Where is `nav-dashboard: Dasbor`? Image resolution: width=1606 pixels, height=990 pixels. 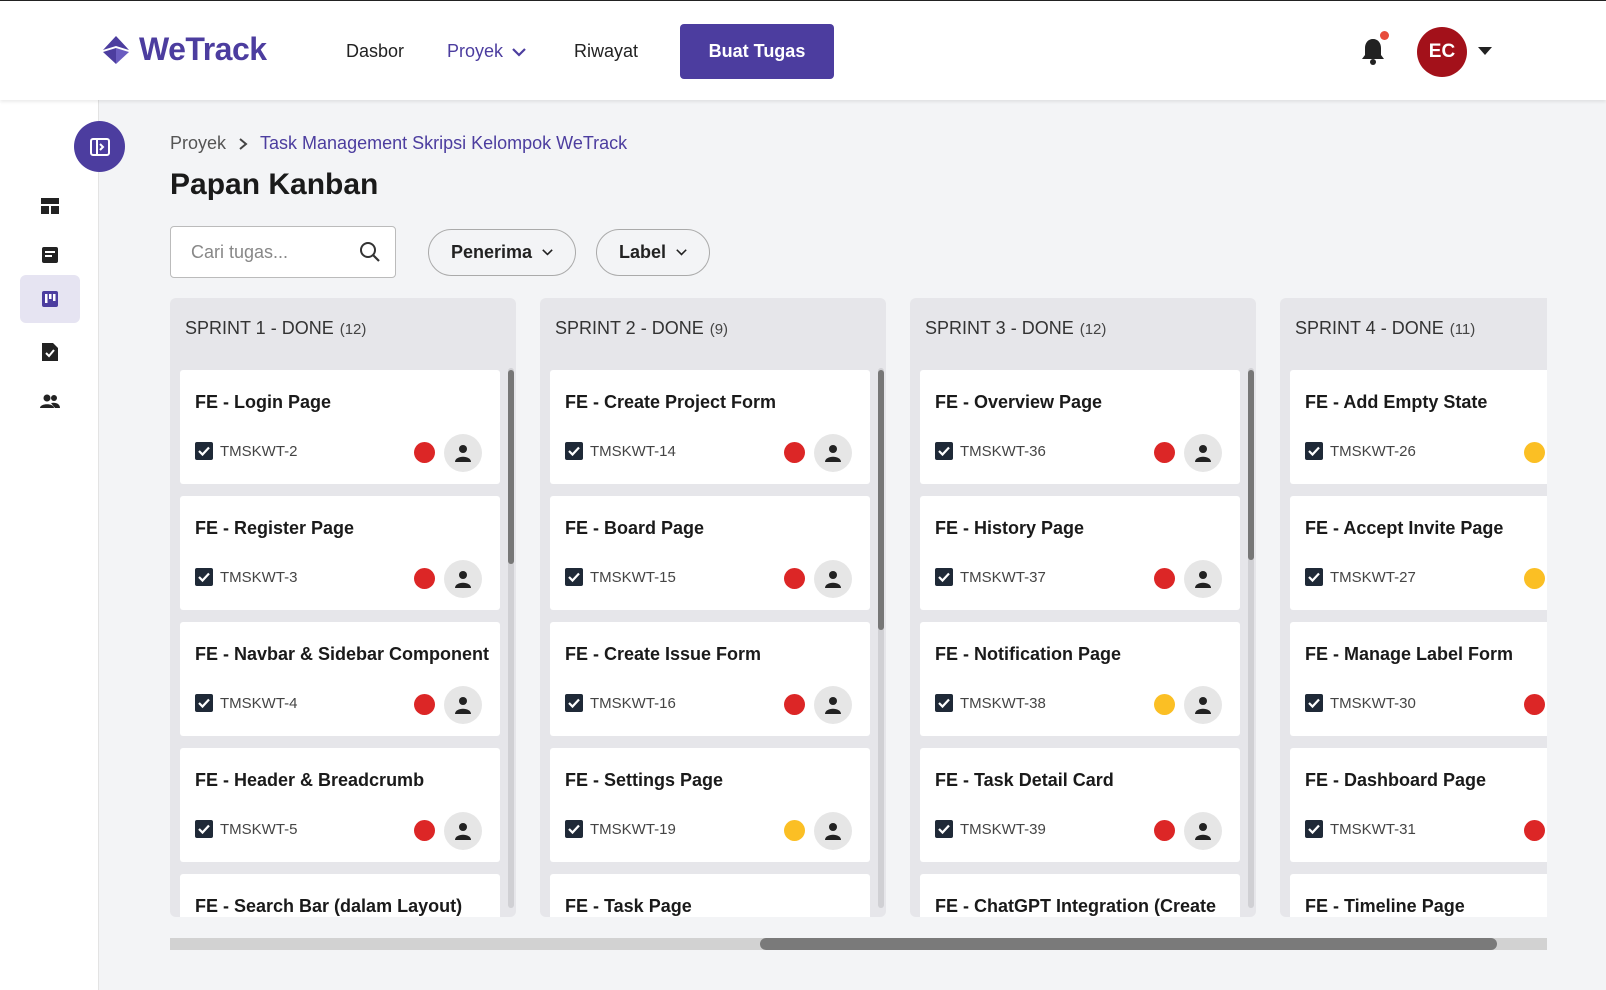
nav-dashboard: Dasbor is located at coordinates (375, 51).